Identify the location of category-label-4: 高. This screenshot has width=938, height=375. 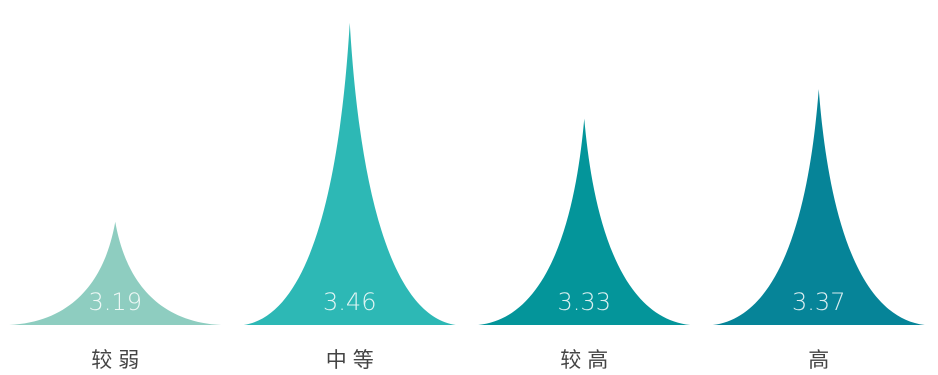
(821, 360).